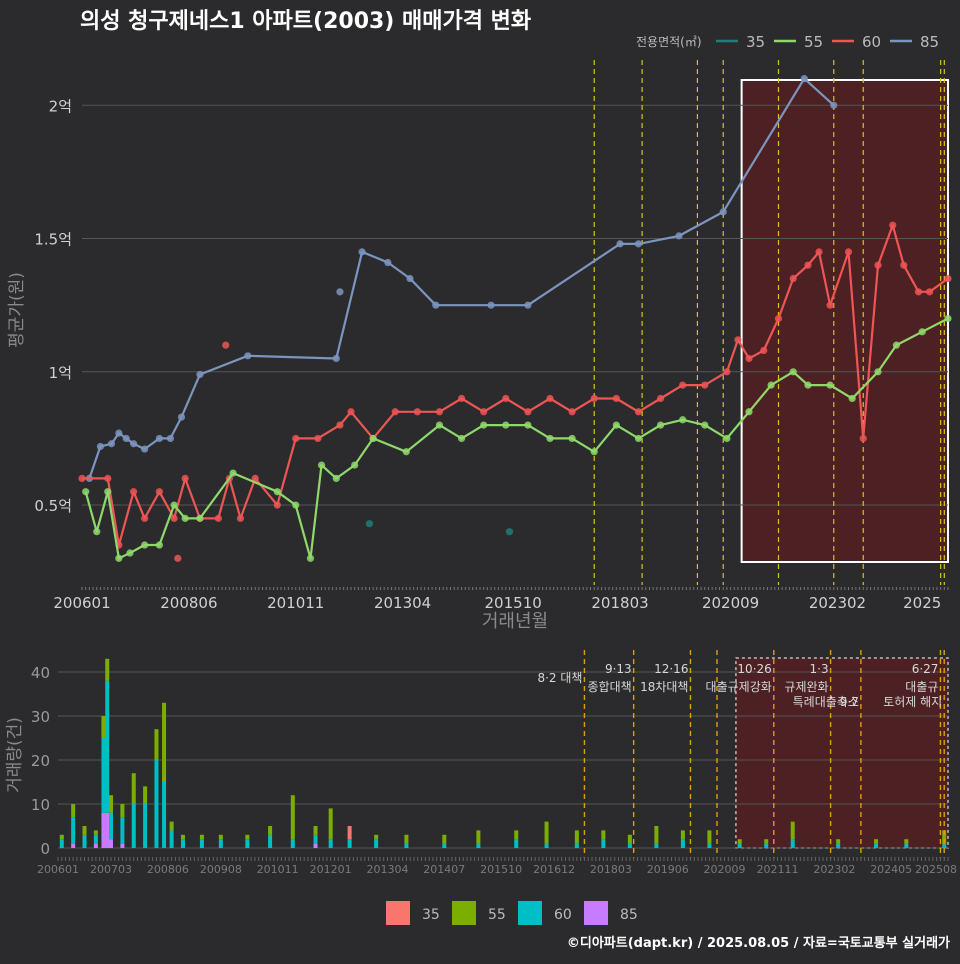  Describe the element at coordinates (221, 869) in the screenshot. I see `x-tick-label: 200908` at that location.